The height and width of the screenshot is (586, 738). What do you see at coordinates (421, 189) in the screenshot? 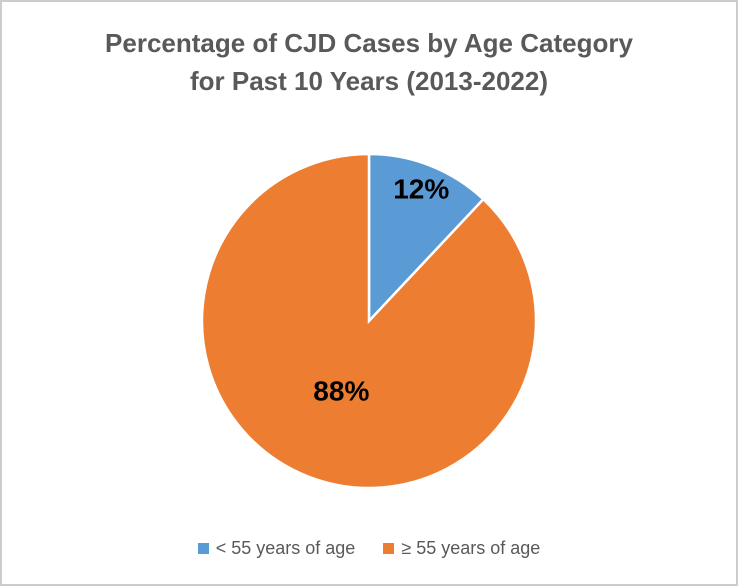
I see `data-label-1: 12%` at bounding box center [421, 189].